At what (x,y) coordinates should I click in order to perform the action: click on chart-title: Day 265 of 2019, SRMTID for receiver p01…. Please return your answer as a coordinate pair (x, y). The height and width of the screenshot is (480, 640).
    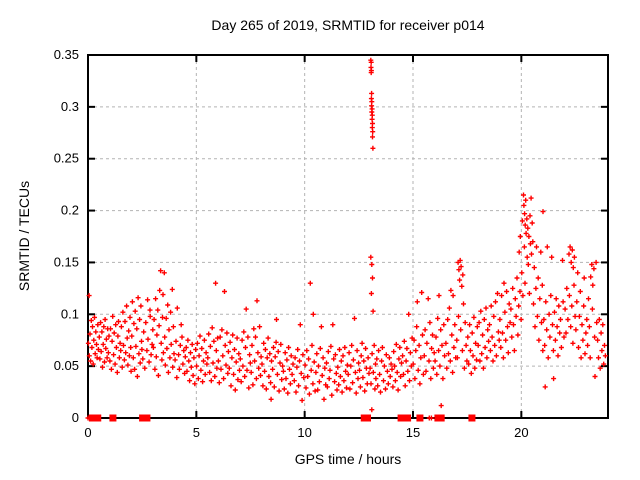
    Looking at the image, I should click on (348, 25).